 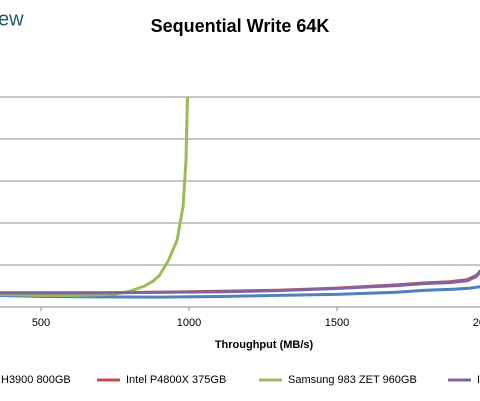 What do you see at coordinates (476, 323) in the screenshot?
I see `x-tick-label: 2000` at bounding box center [476, 323].